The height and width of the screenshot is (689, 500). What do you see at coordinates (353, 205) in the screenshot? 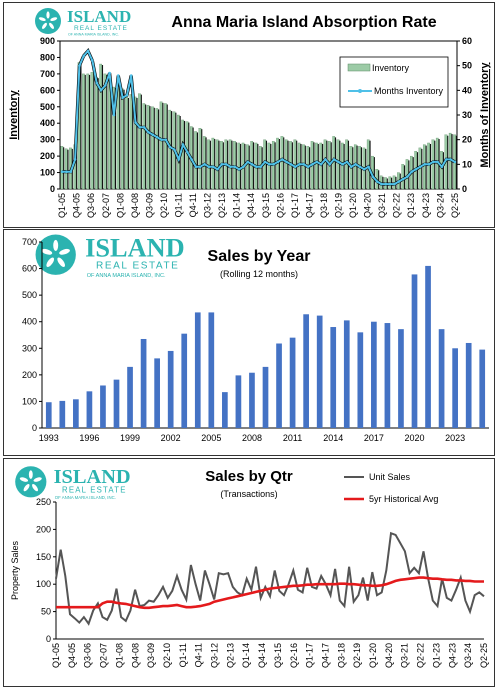
I see `x-tick-label: Q1-20` at bounding box center [353, 205].